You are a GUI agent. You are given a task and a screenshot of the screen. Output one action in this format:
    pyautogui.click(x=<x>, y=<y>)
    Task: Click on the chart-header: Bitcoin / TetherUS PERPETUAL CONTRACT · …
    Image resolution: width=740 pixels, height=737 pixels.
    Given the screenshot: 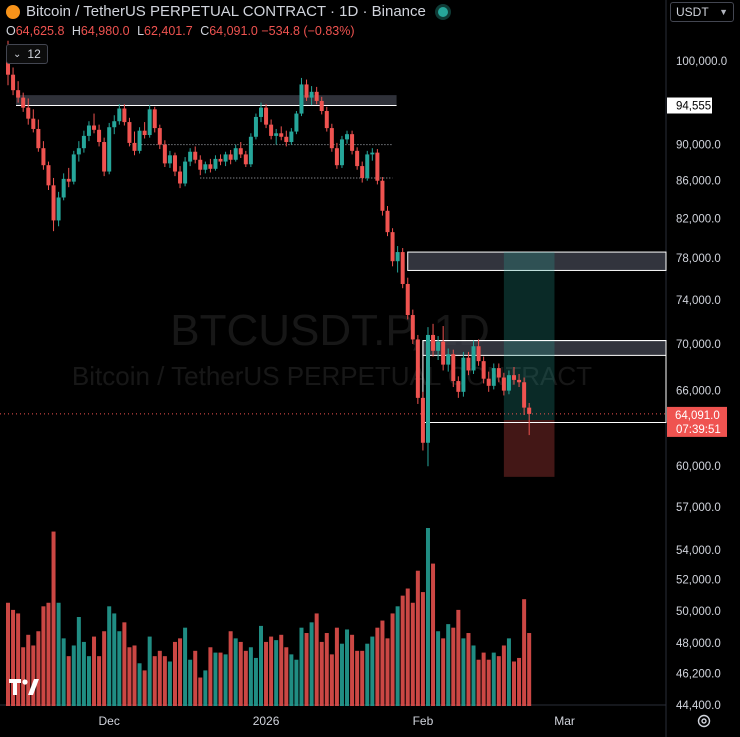 What is the action you would take?
    pyautogui.click(x=227, y=11)
    